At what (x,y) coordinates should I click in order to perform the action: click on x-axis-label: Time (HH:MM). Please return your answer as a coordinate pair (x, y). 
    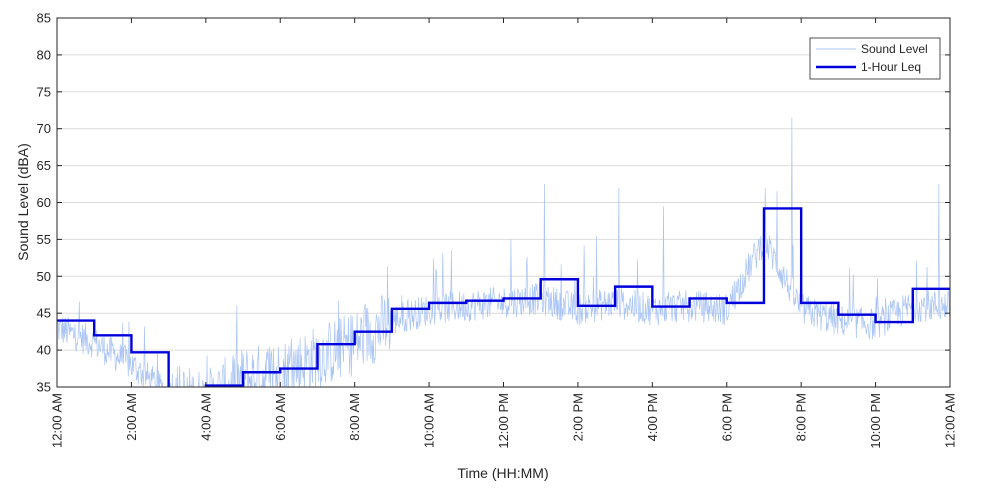
    Looking at the image, I should click on (502, 473).